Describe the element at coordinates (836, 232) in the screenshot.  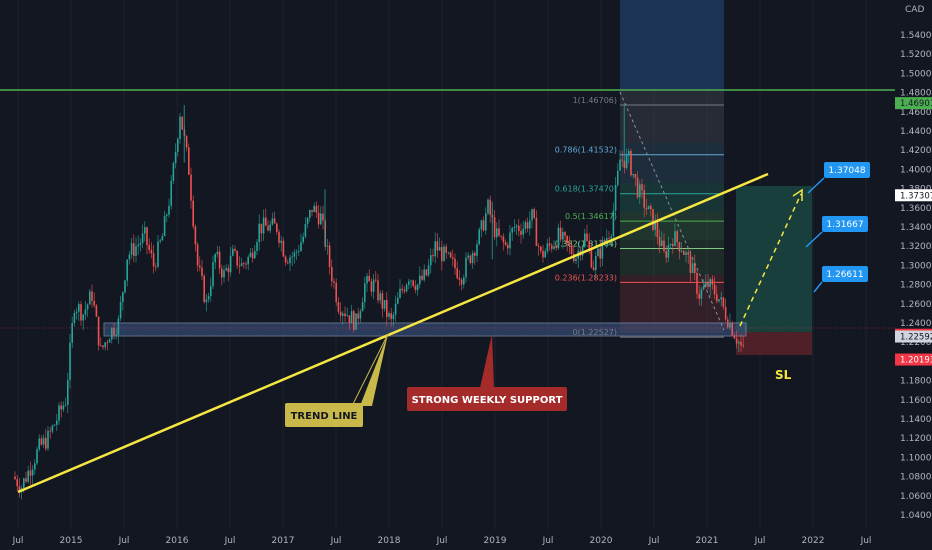
I see `target-callout-2: 1.31667` at that location.